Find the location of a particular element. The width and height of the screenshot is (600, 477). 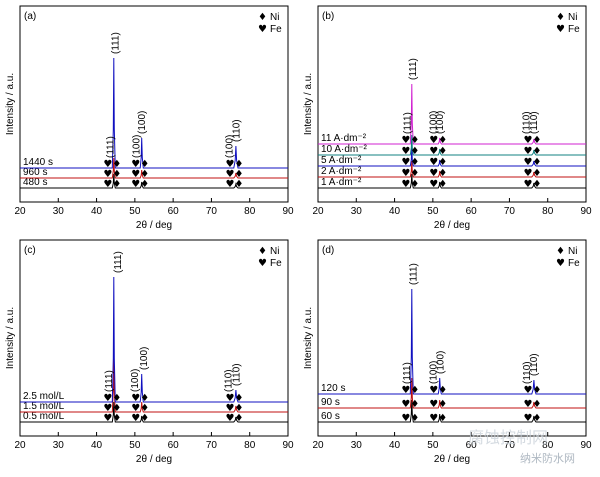

series-label: 1.5 mol/L is located at coordinates (44, 406).